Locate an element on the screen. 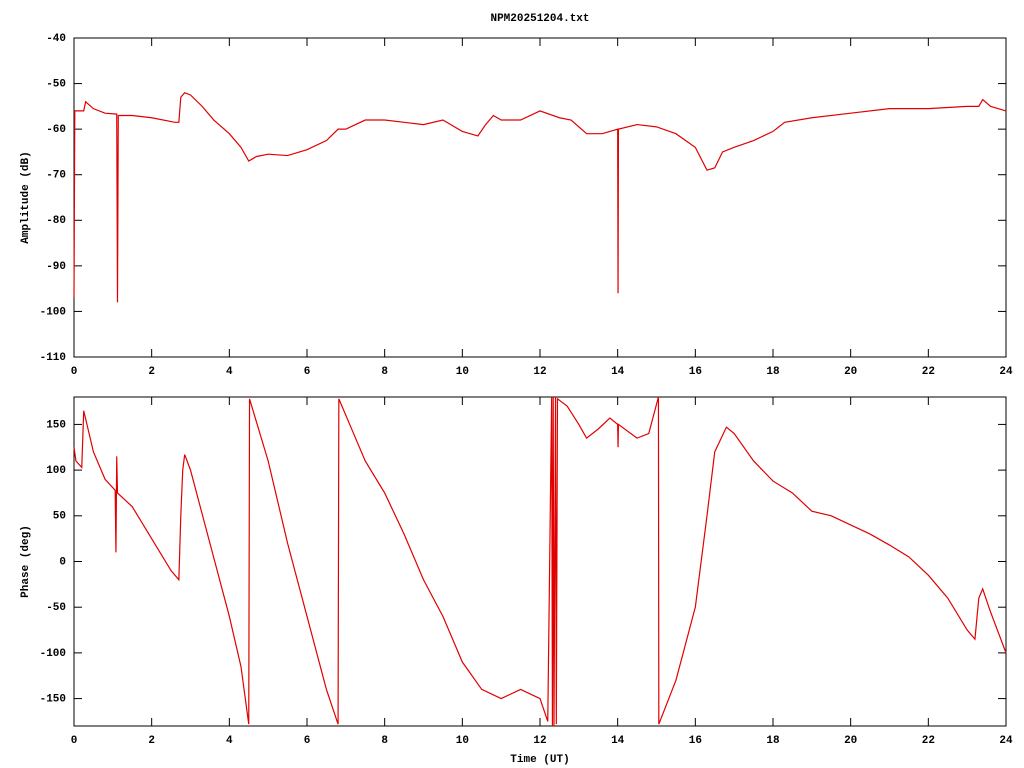  y-tick-label: -150 is located at coordinates (53, 699).